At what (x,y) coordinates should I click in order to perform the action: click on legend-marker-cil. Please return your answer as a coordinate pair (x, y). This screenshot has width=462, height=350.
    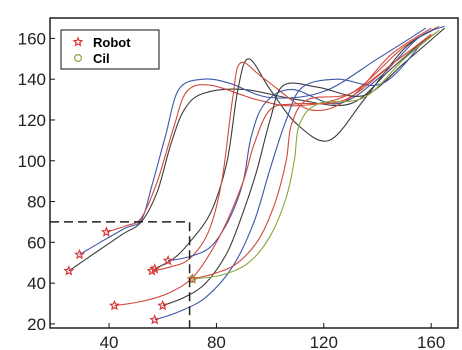
    Looking at the image, I should click on (77, 57).